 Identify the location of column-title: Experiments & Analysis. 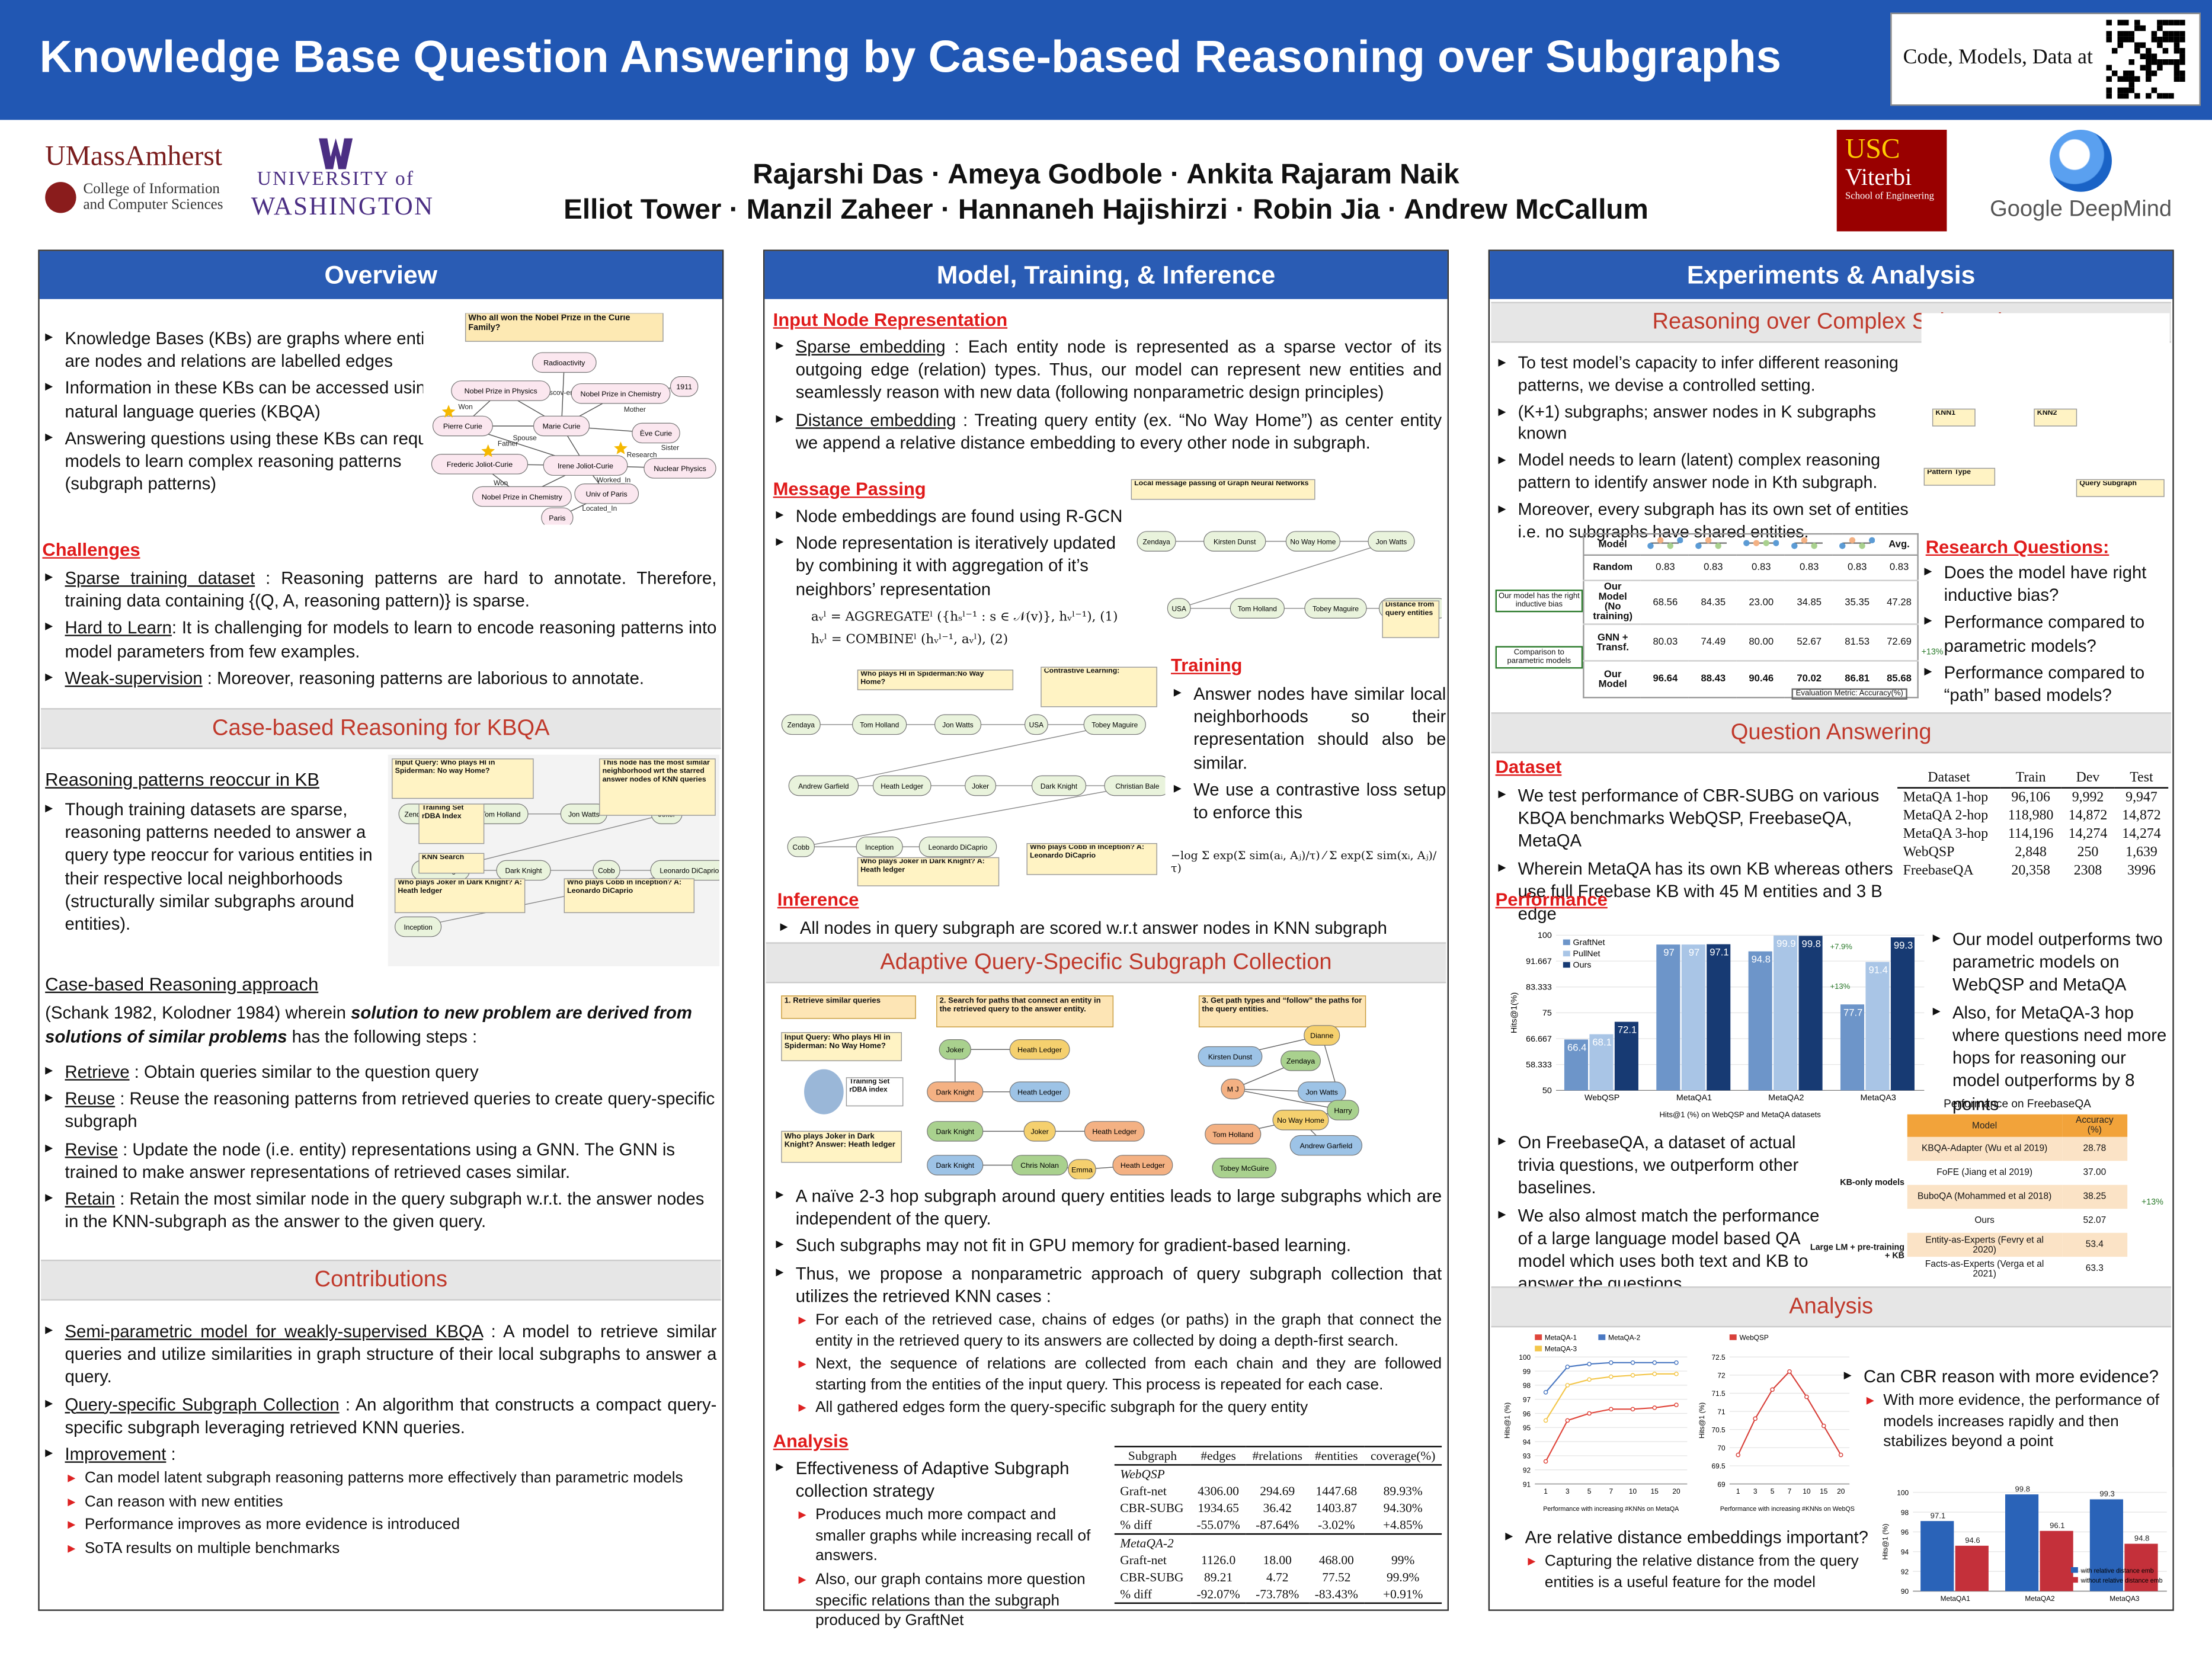
(1831, 275).